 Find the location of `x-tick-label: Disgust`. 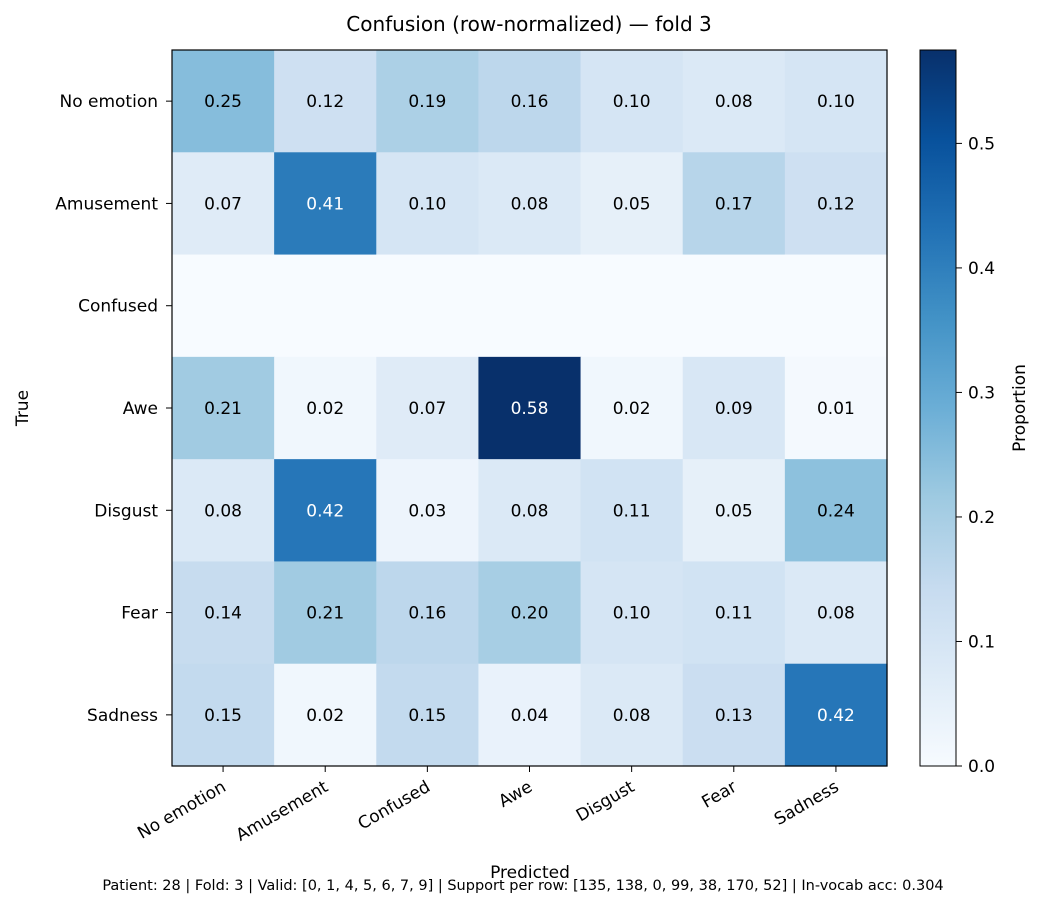

x-tick-label: Disgust is located at coordinates (606, 801).